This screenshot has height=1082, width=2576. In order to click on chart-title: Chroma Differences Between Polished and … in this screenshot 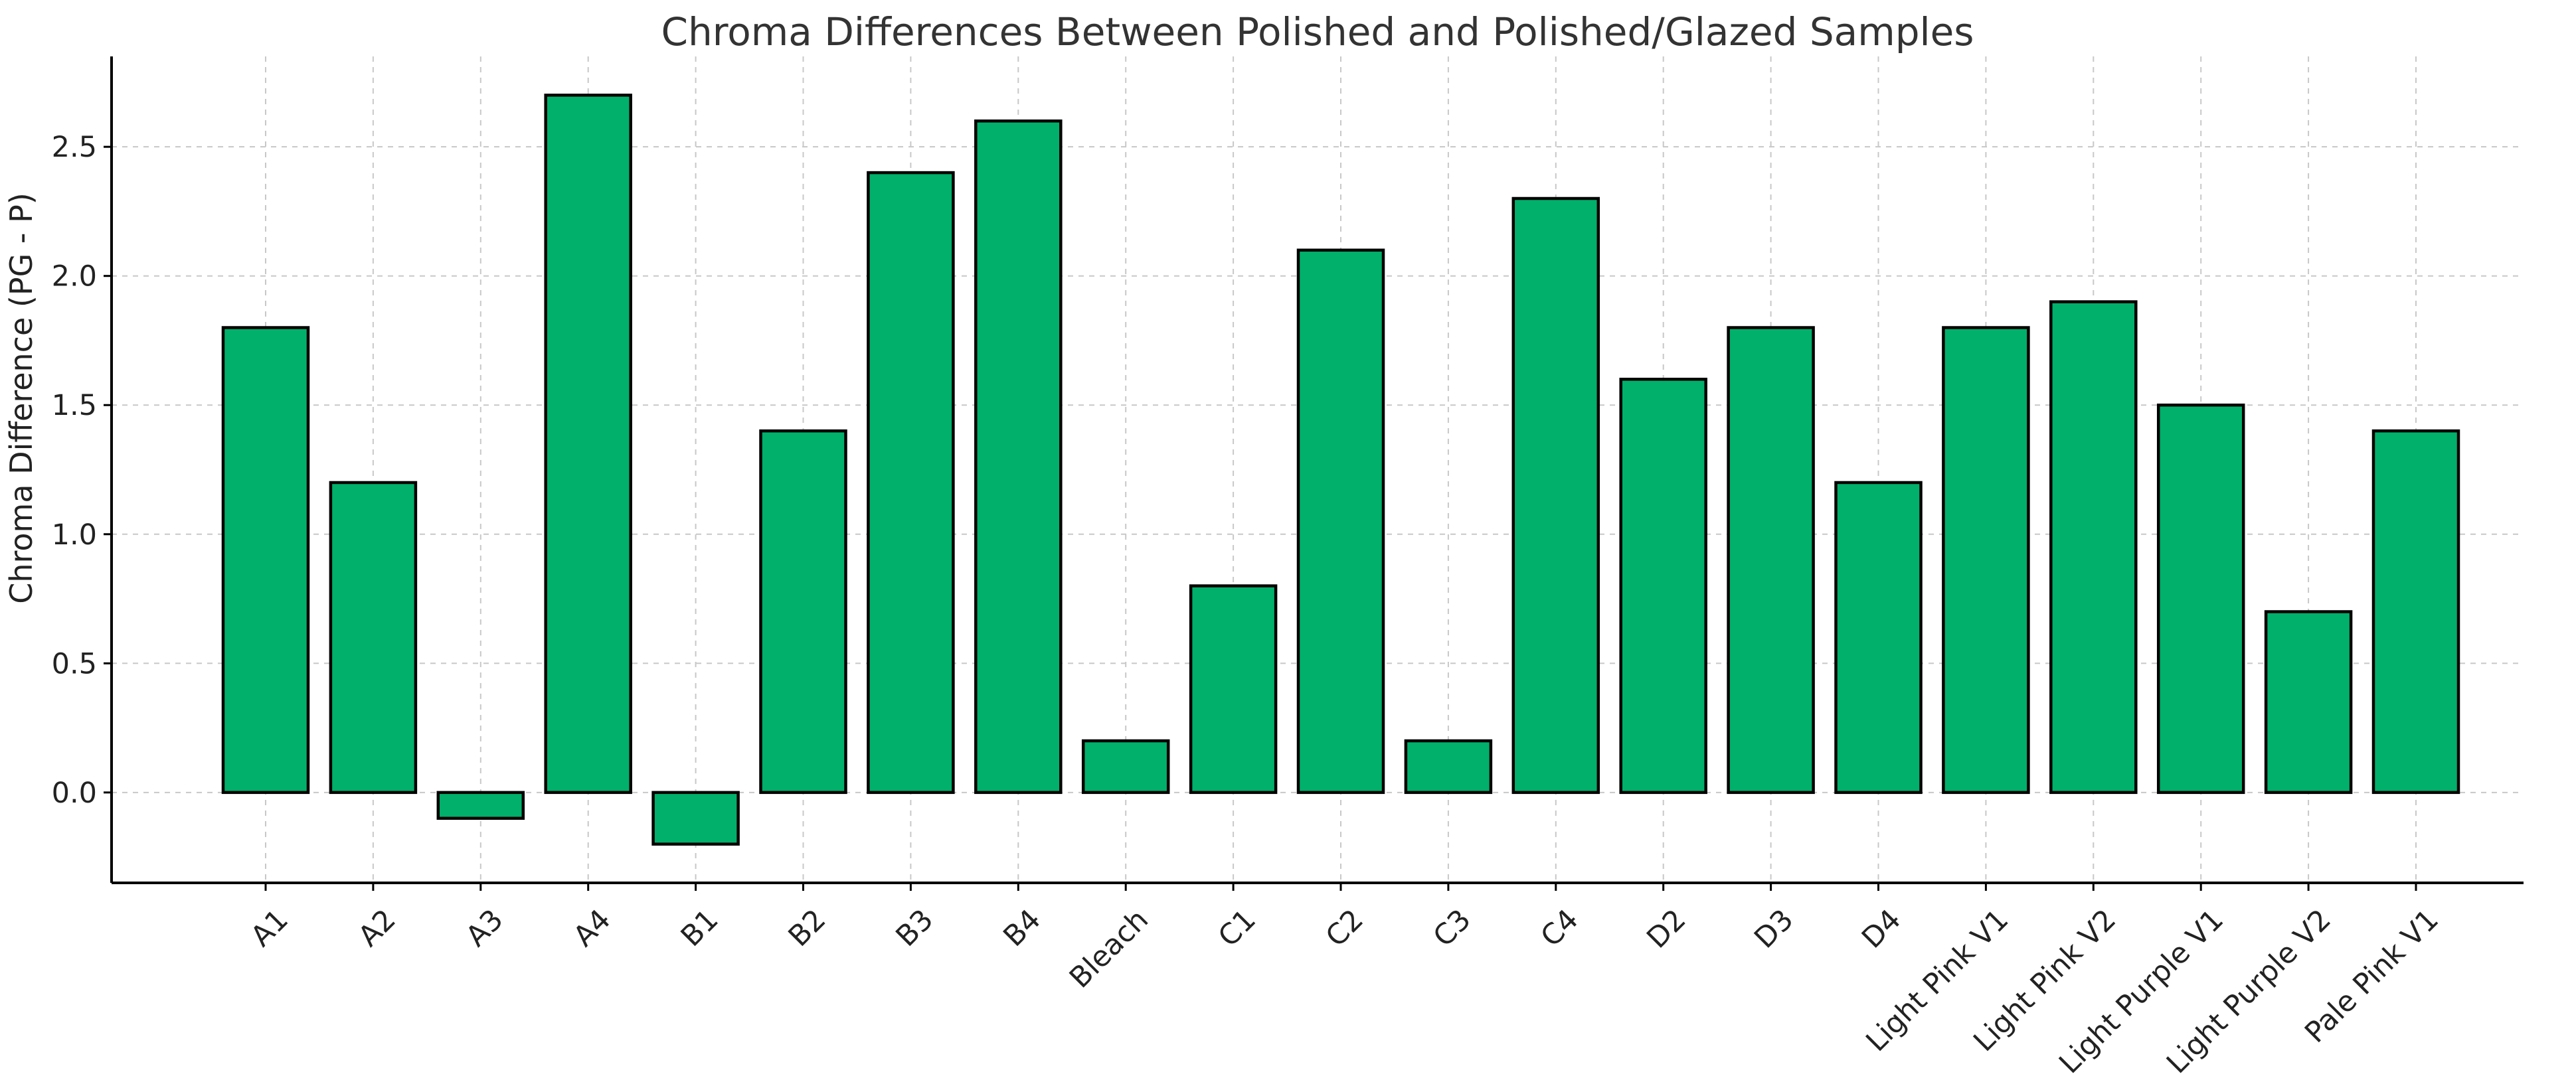, I will do `click(1317, 32)`.